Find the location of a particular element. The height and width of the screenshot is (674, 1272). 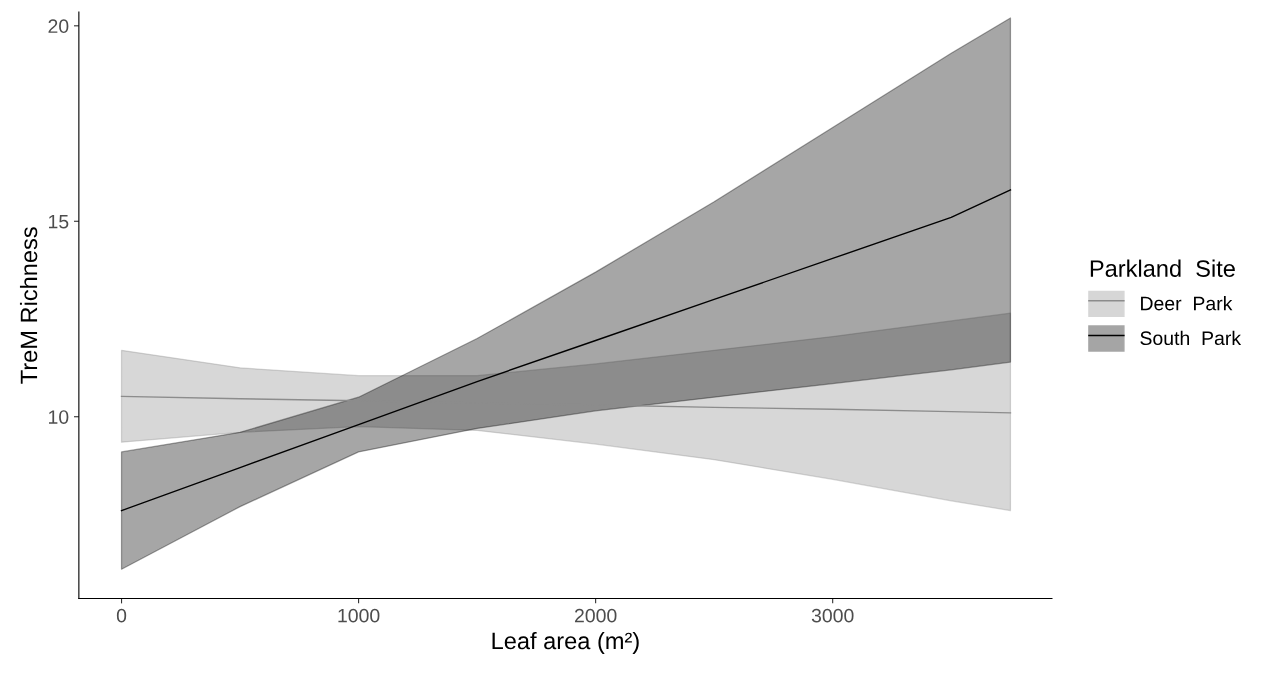

y-tick-label: 20 is located at coordinates (58, 26).